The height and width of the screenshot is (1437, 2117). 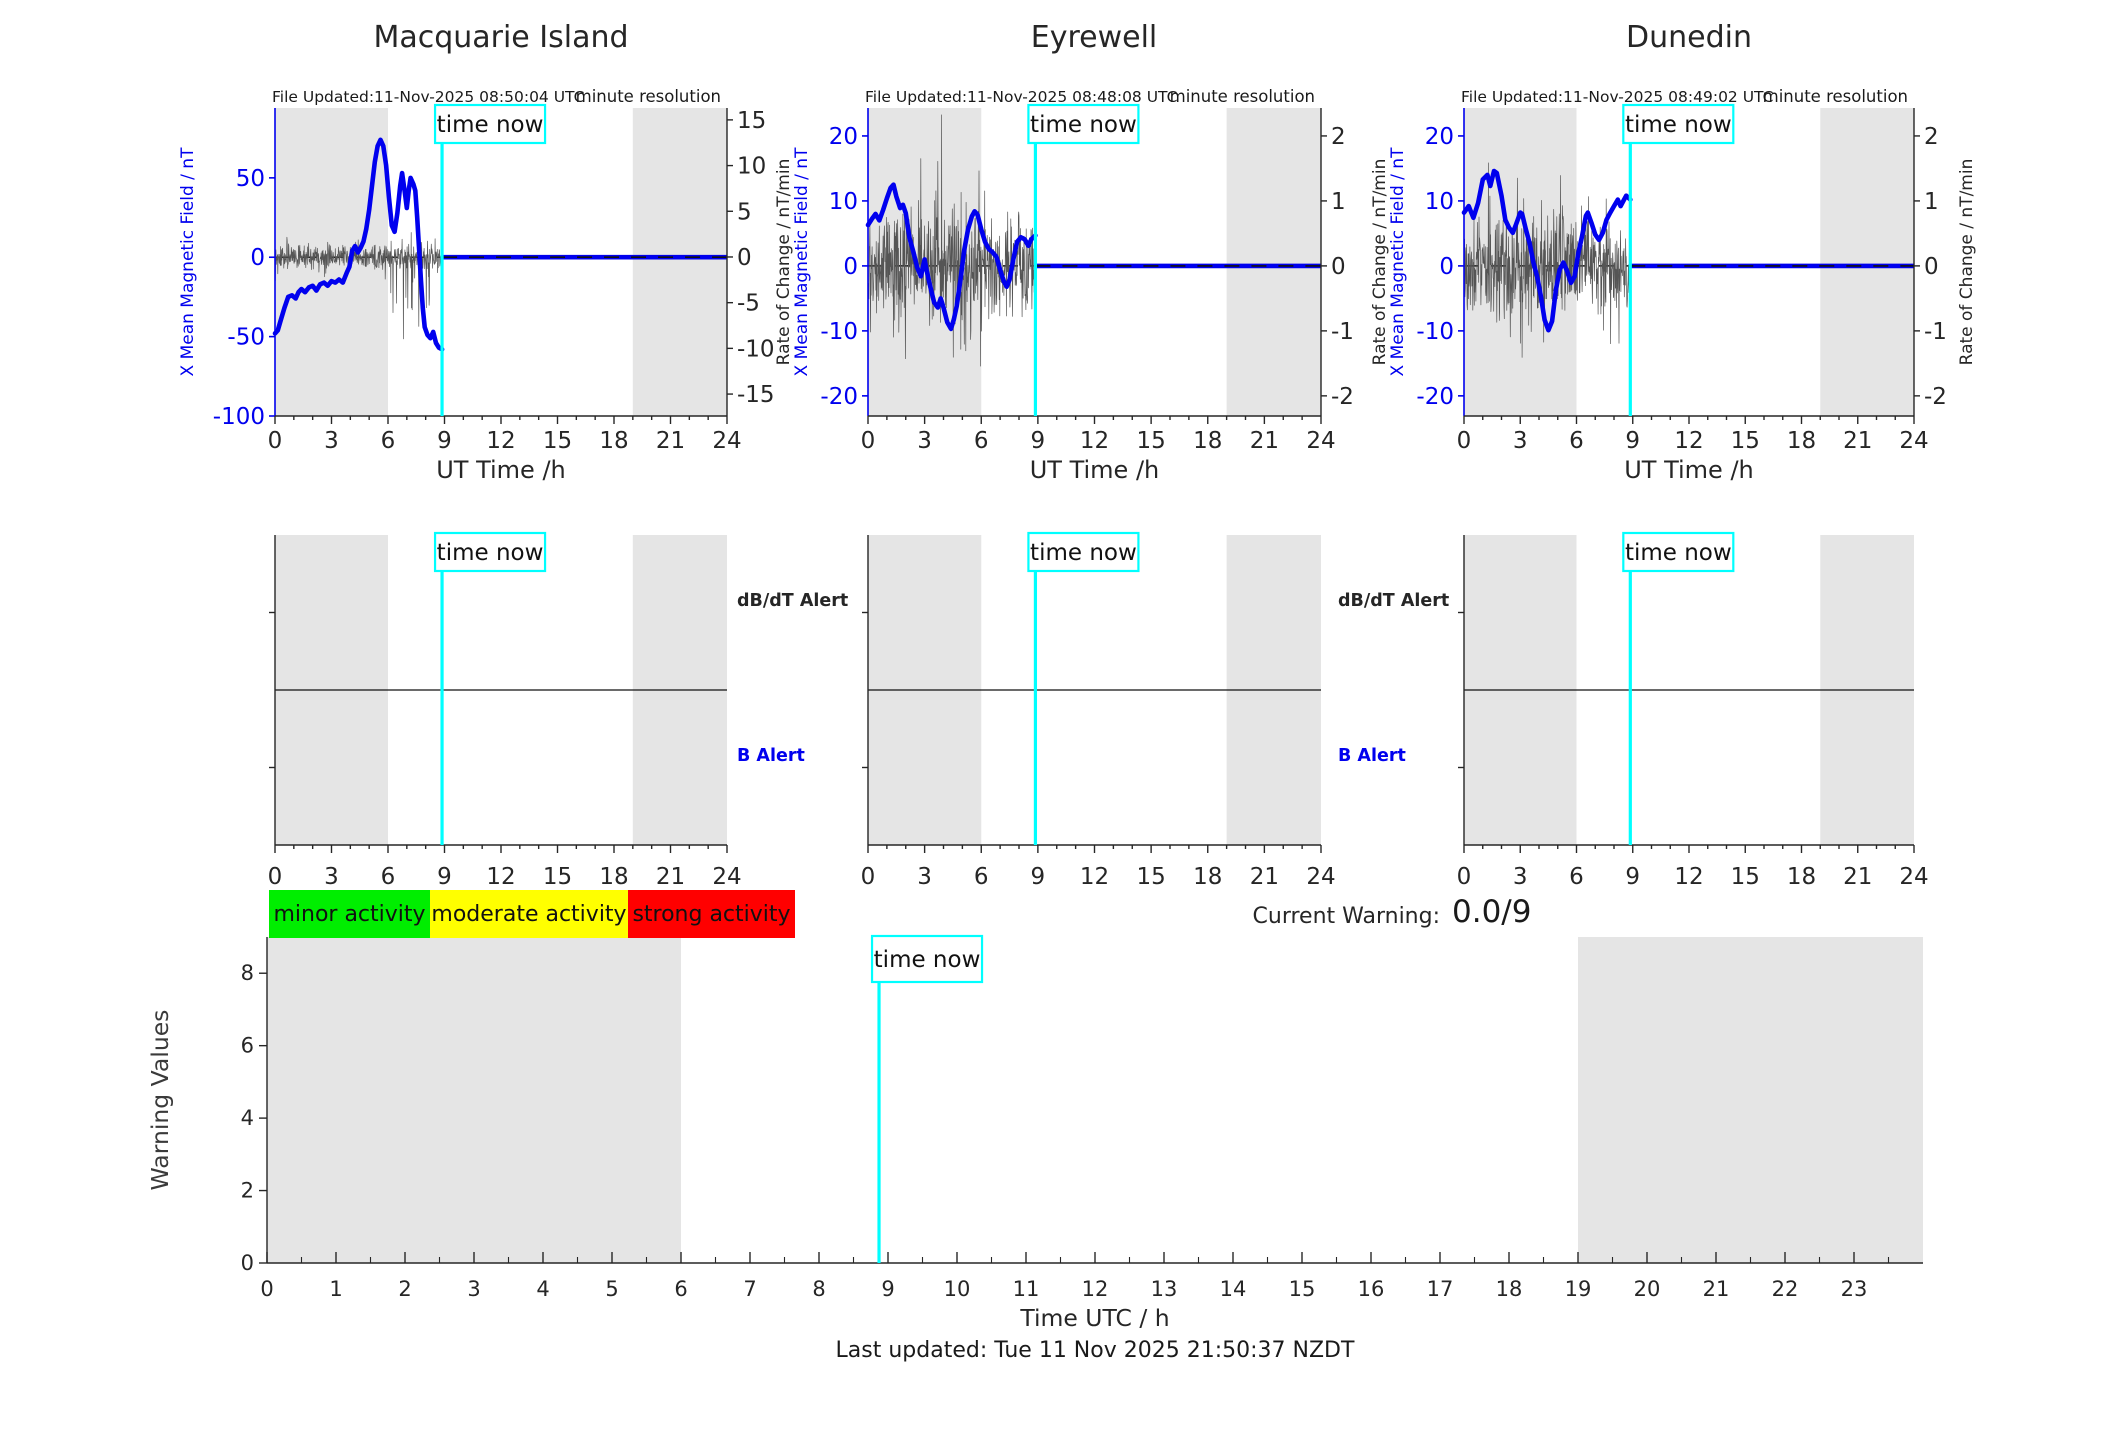 I want to click on left-tick-label: -20, so click(x=839, y=397).